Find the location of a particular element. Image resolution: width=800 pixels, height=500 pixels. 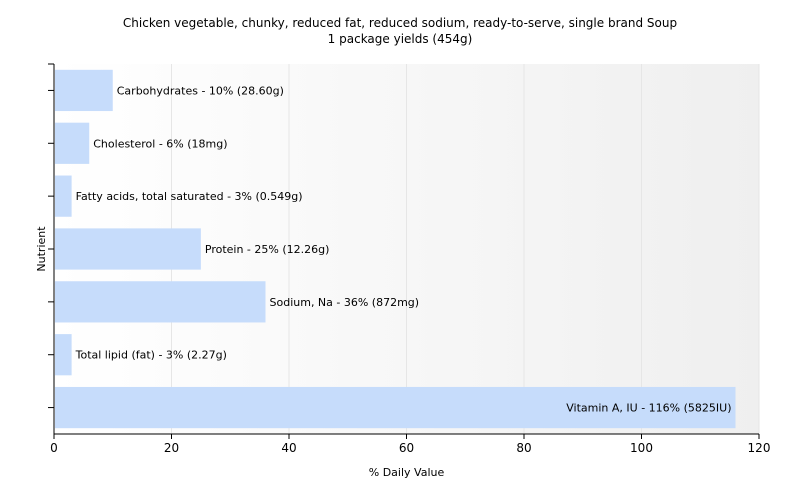

bar-label: Total lipid (fat) - 3% (2.27g) is located at coordinates (151, 355).